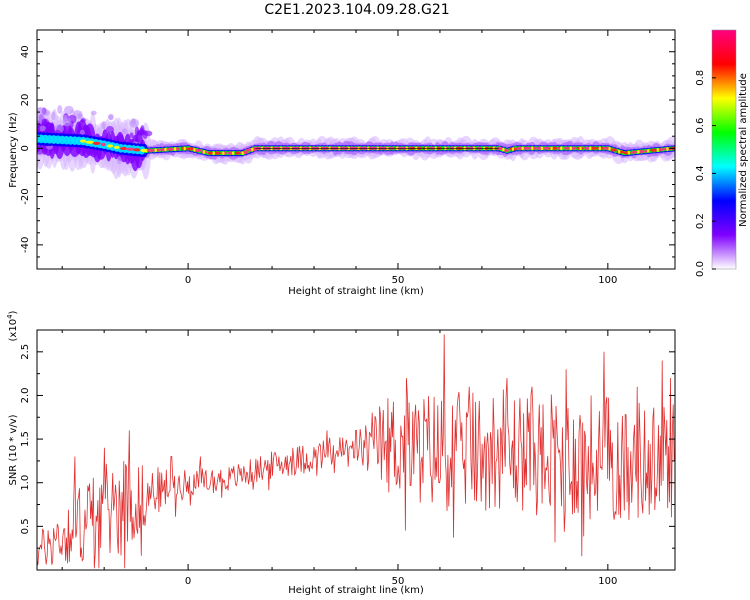 This screenshot has height=600, width=750. Describe the element at coordinates (12, 325) in the screenshot. I see `snr-y-multiplier: (x104)` at that location.